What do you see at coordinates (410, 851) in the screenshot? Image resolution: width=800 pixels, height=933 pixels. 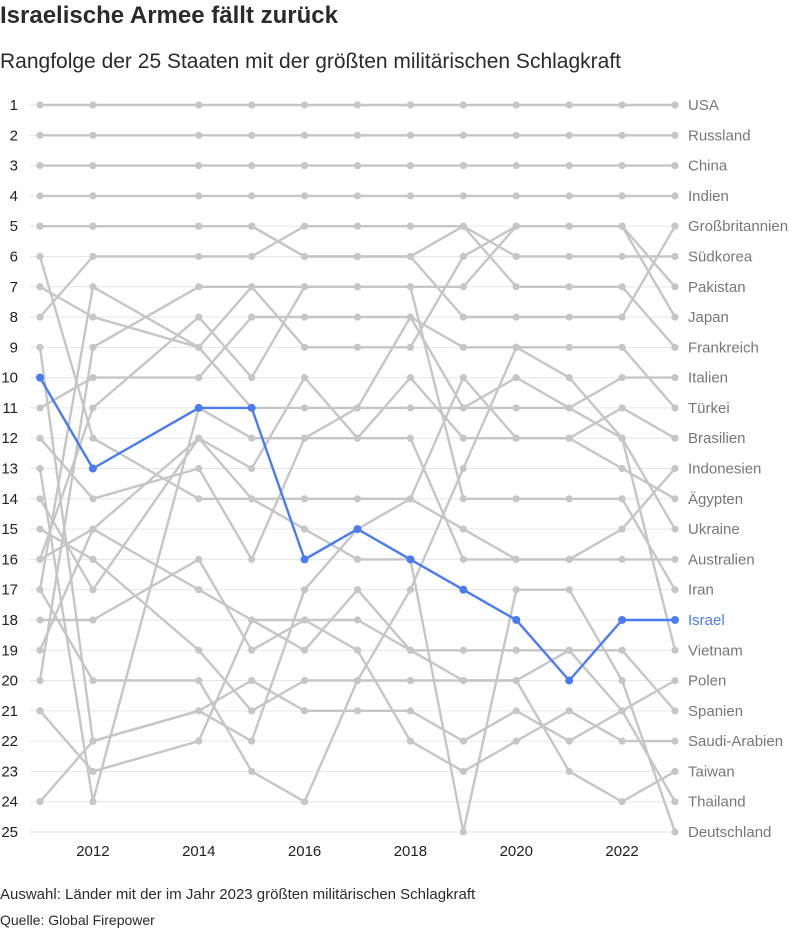 I see `x-tick-label: 2018` at bounding box center [410, 851].